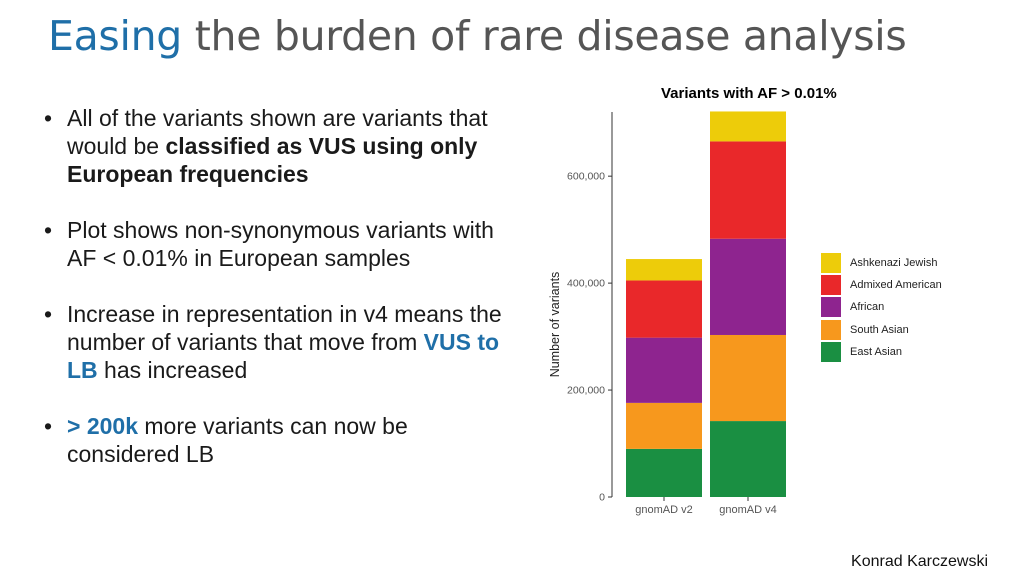 The image size is (1024, 576). I want to click on legend-label: South Asian, so click(879, 329).